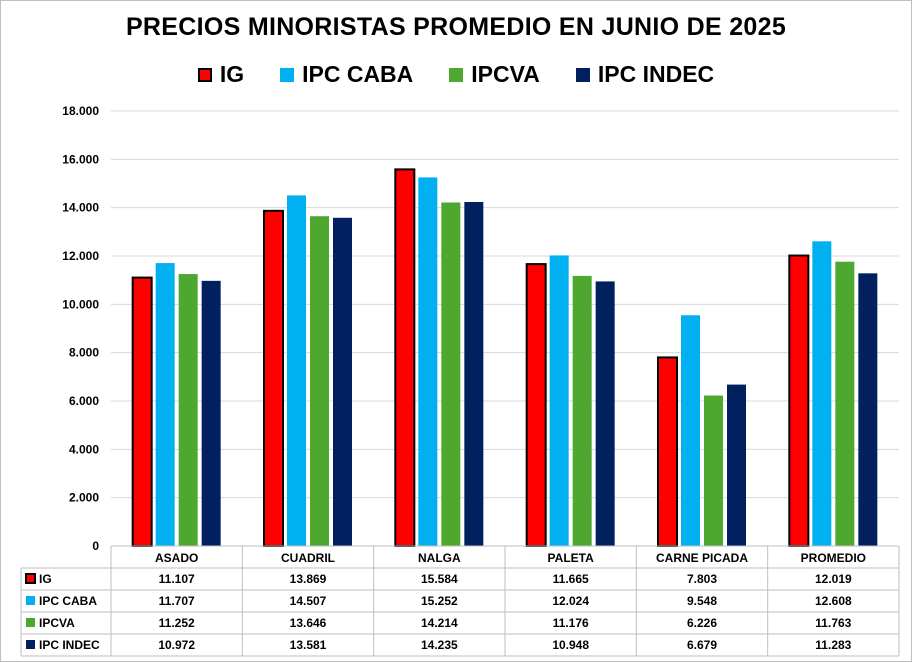 The image size is (912, 662). What do you see at coordinates (702, 558) in the screenshot?
I see `table-header-carne-picada: CARNE PICADA` at bounding box center [702, 558].